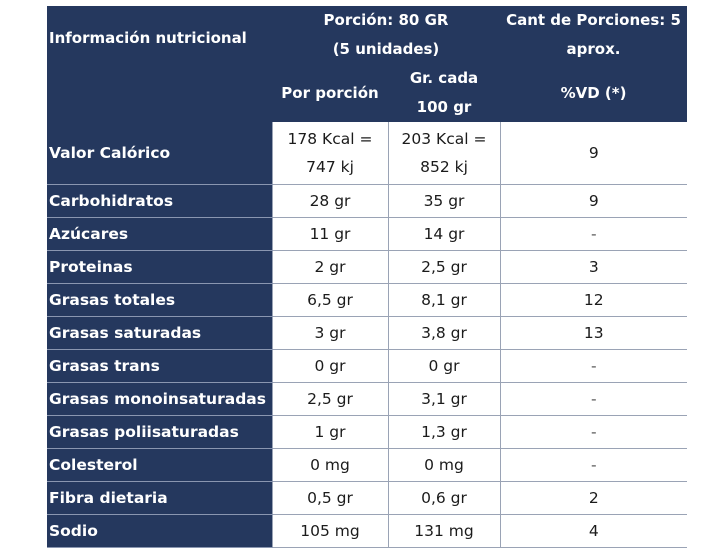  I want to click on table-row: Grasas poliisaturadas 1 gr 1,3 gr -, so click(367, 432).